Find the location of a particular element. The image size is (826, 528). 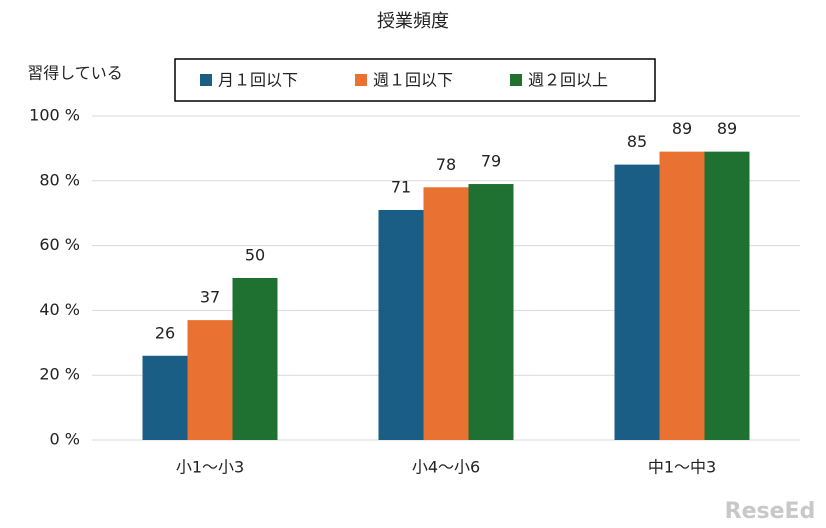

y-tick-label: 40 % is located at coordinates (59, 309).